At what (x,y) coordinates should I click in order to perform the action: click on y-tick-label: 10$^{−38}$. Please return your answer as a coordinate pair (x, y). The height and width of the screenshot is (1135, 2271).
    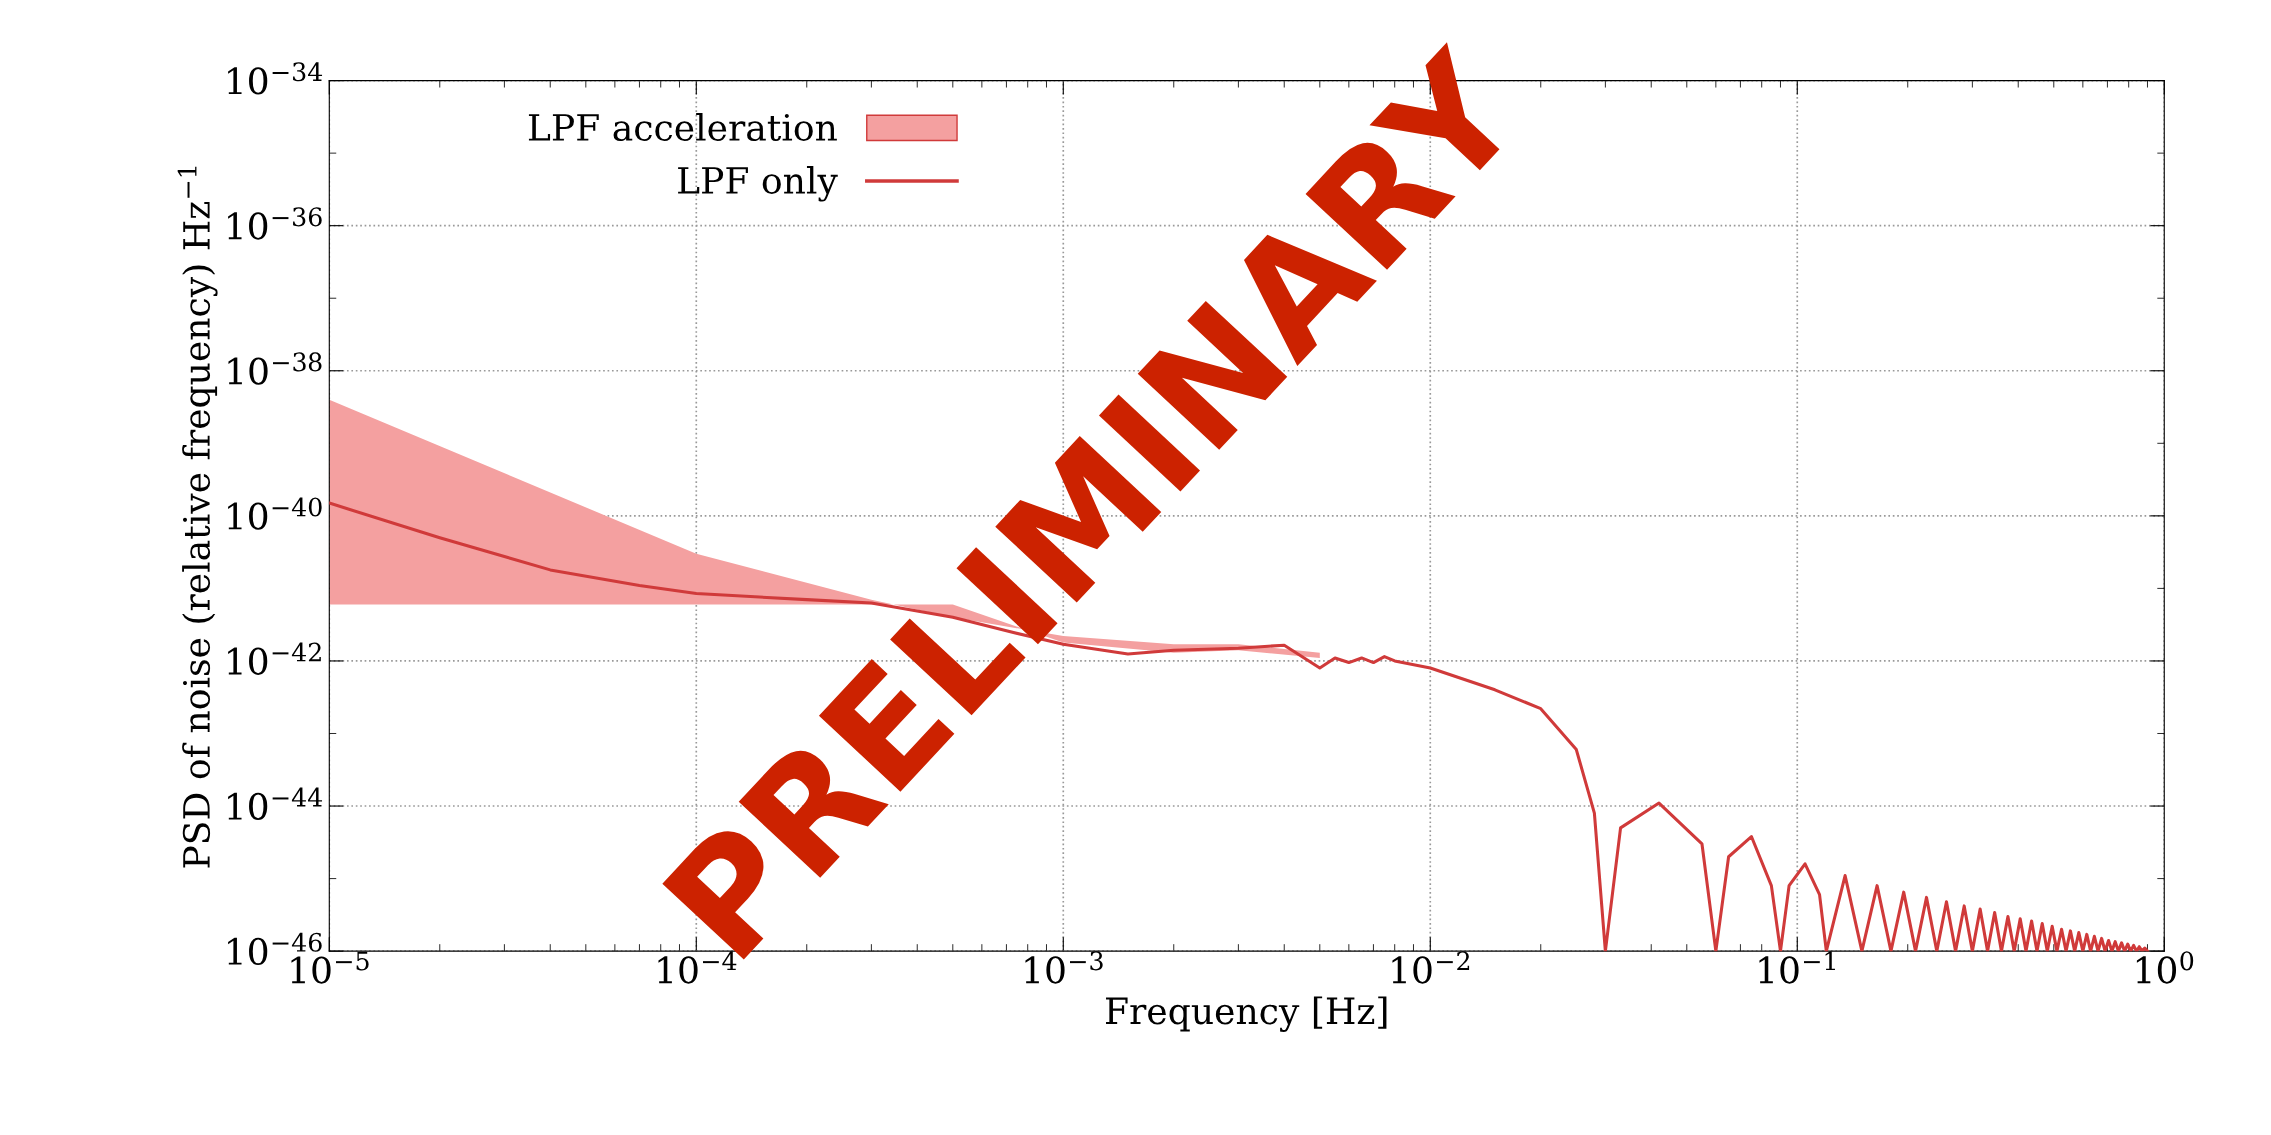
    Looking at the image, I should click on (275, 368).